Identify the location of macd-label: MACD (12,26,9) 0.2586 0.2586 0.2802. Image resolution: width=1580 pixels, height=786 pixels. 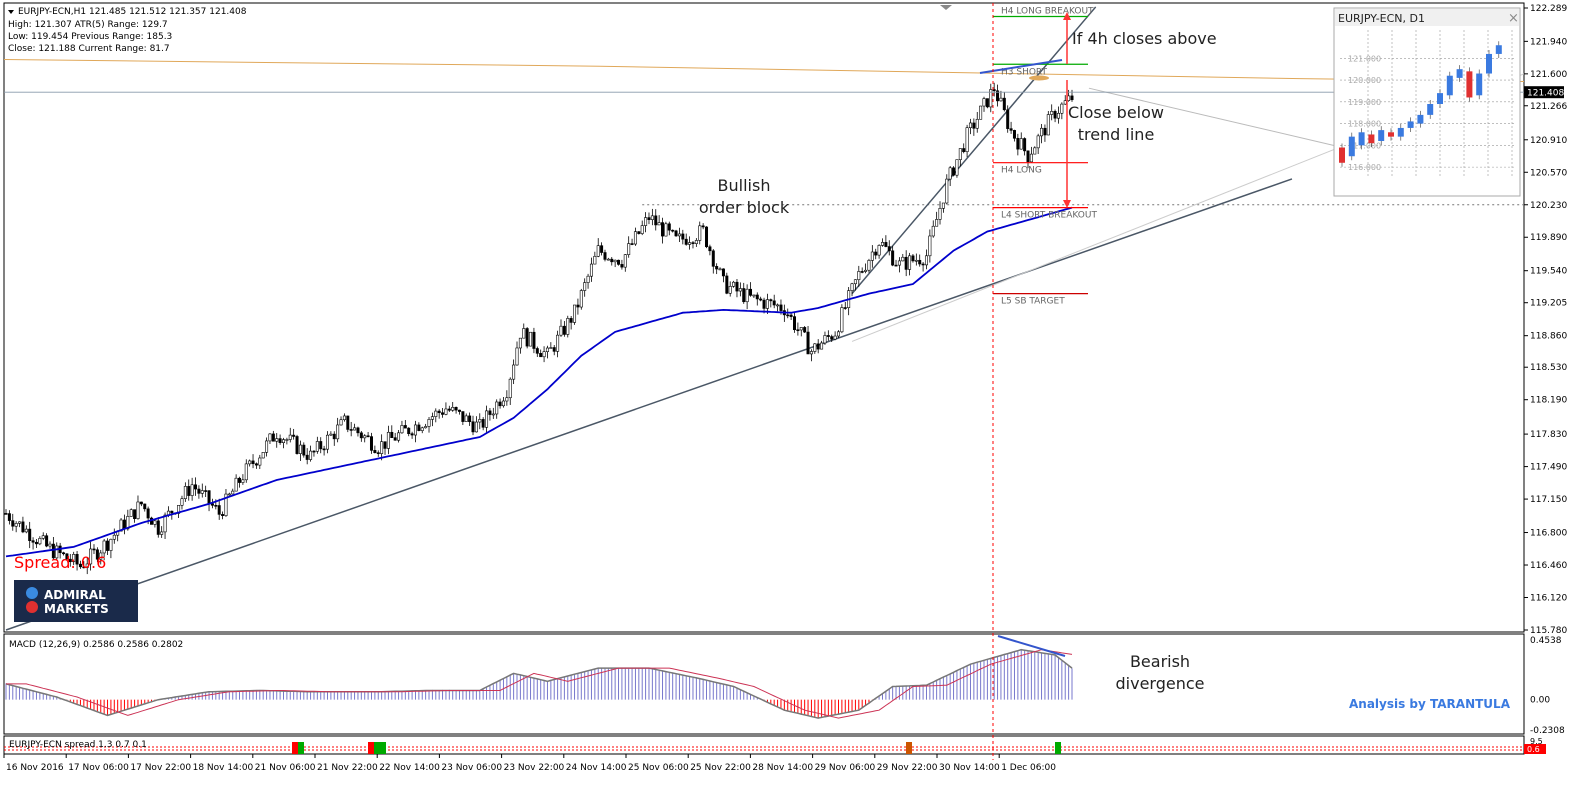
(96, 645).